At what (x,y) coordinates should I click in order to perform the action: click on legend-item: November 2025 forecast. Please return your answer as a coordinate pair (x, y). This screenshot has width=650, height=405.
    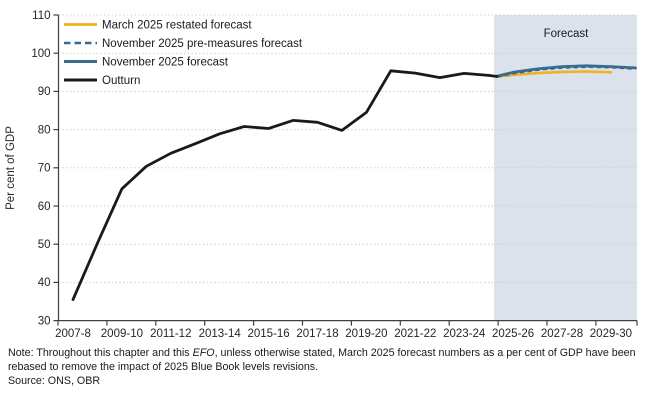
    Looking at the image, I should click on (146, 63).